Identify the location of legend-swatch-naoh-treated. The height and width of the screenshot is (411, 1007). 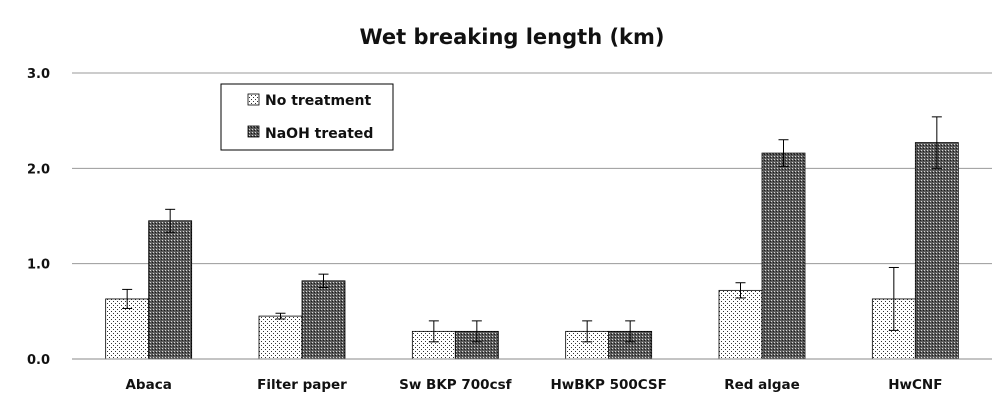
(253, 131).